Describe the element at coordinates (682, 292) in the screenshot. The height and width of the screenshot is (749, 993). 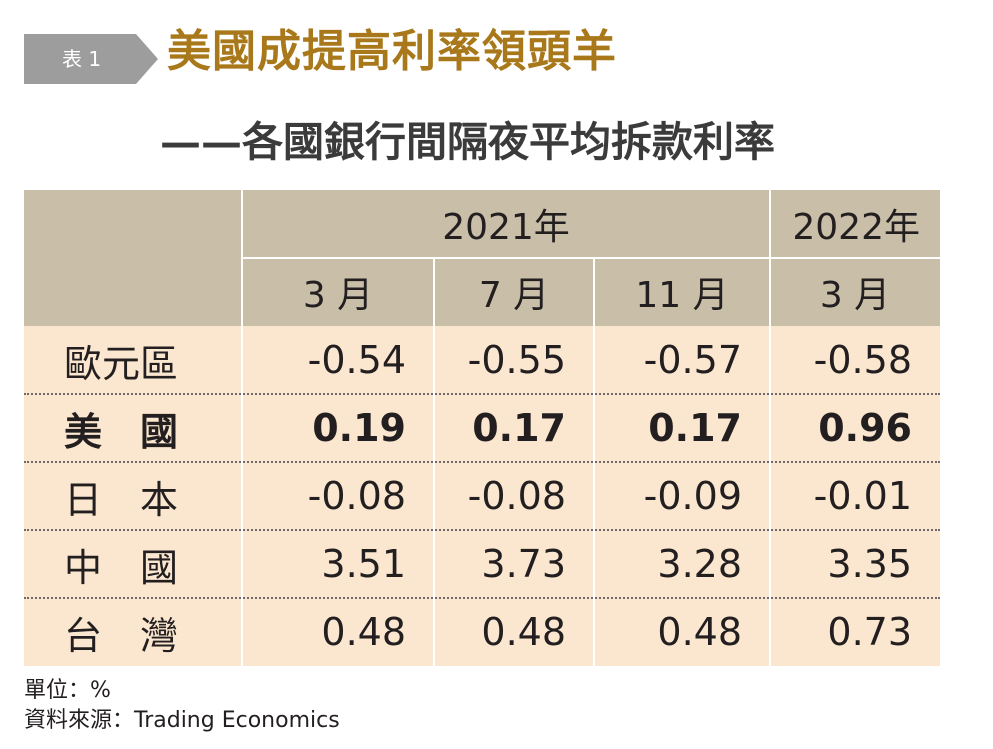
I see `month-header: 11 月` at that location.